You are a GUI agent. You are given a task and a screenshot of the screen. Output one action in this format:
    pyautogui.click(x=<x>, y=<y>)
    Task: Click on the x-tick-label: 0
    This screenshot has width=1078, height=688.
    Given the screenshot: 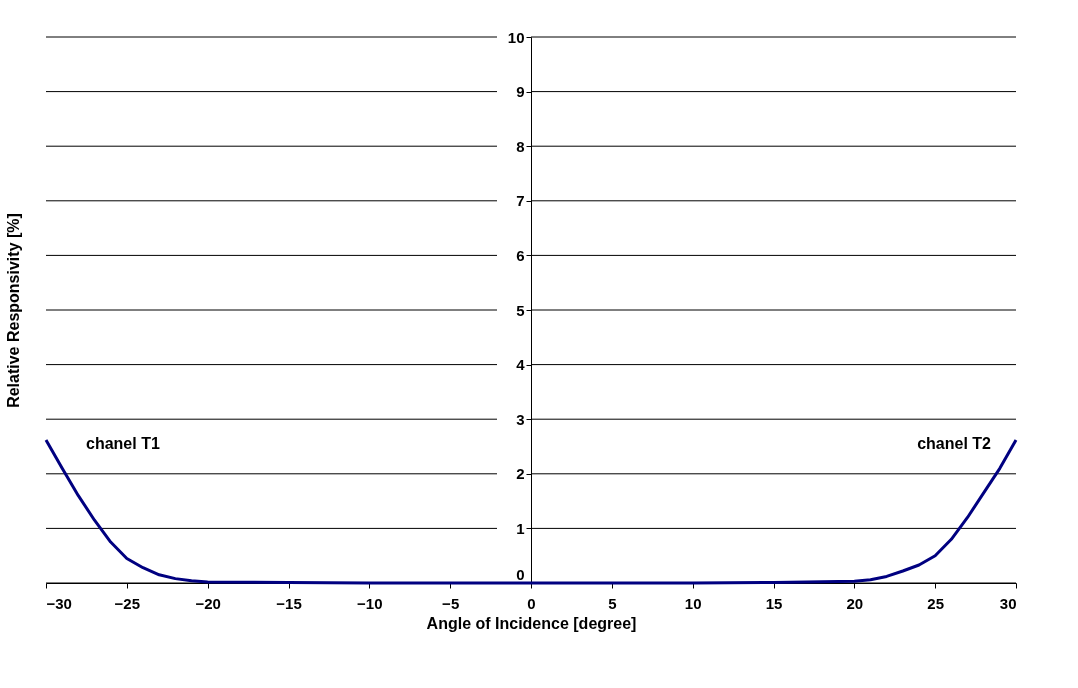 What is the action you would take?
    pyautogui.click(x=531, y=603)
    